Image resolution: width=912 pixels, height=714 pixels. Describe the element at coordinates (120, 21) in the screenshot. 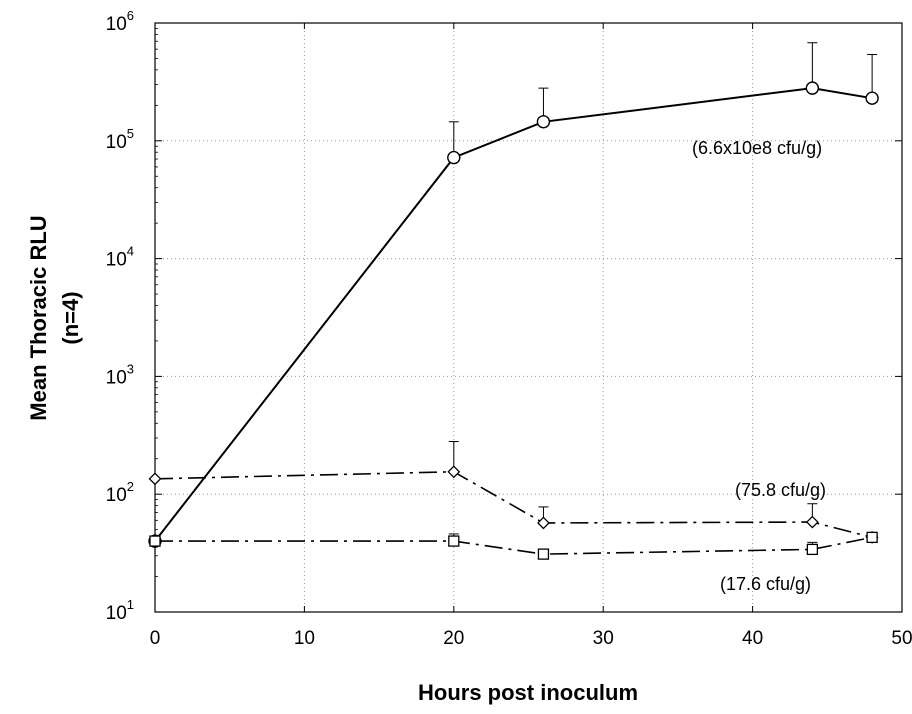

I see `y-tick-label: 10⁶` at that location.